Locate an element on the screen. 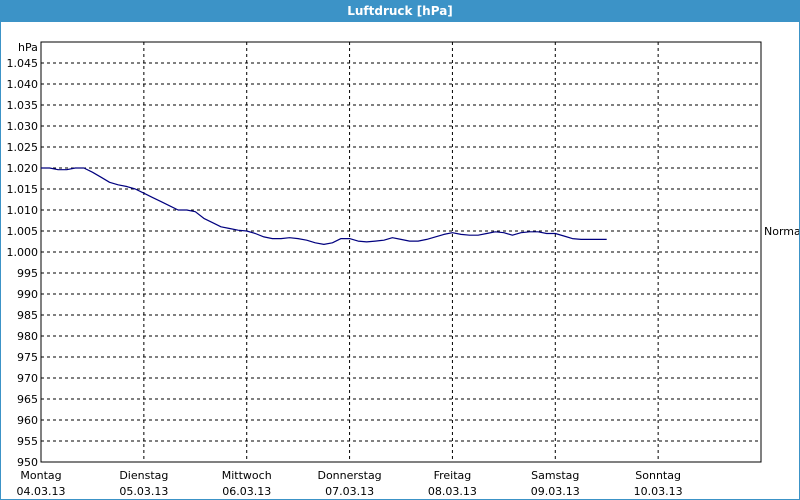 This screenshot has width=800, height=500. y-tick-label: 1.040 is located at coordinates (23, 84).